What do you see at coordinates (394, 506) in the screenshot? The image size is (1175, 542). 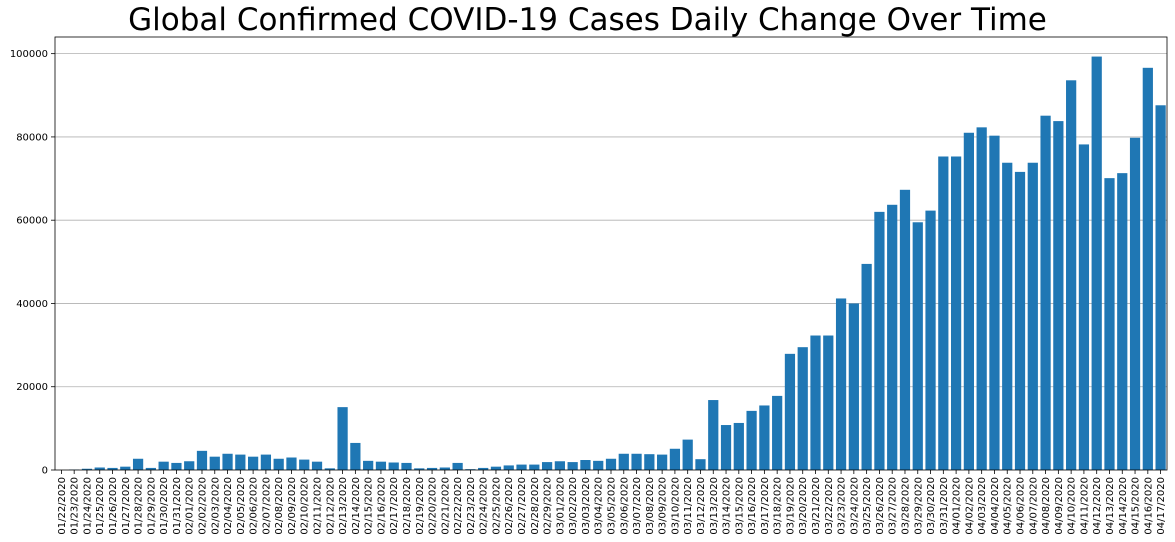 I see `x-tick-label: 02/17/2020` at bounding box center [394, 506].